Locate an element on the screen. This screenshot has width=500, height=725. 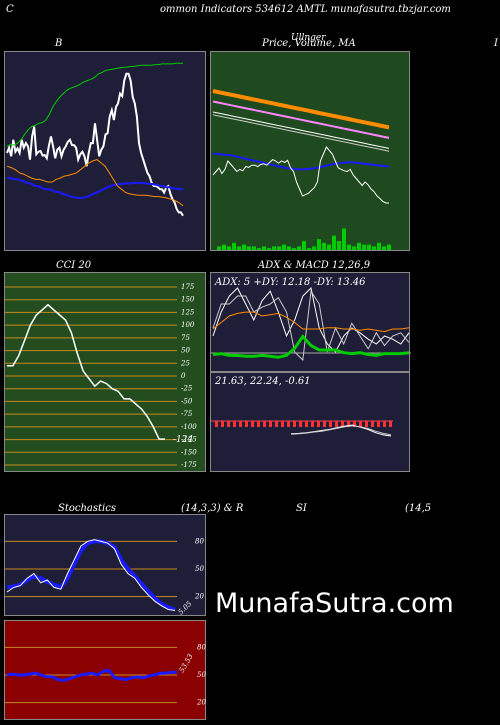
price-ma-orange is located at coordinates (301, 109).